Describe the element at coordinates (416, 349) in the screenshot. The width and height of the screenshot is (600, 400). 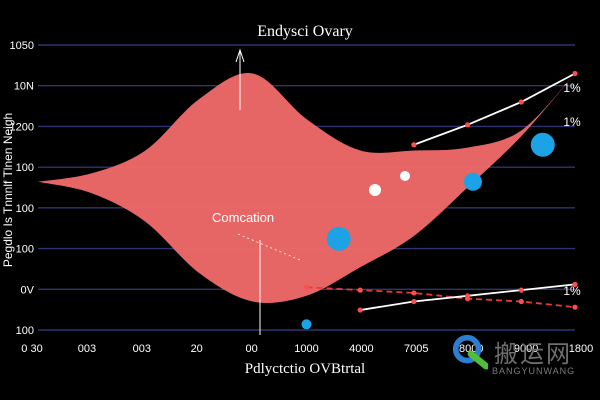
I see `x-tick-label: 7005` at that location.